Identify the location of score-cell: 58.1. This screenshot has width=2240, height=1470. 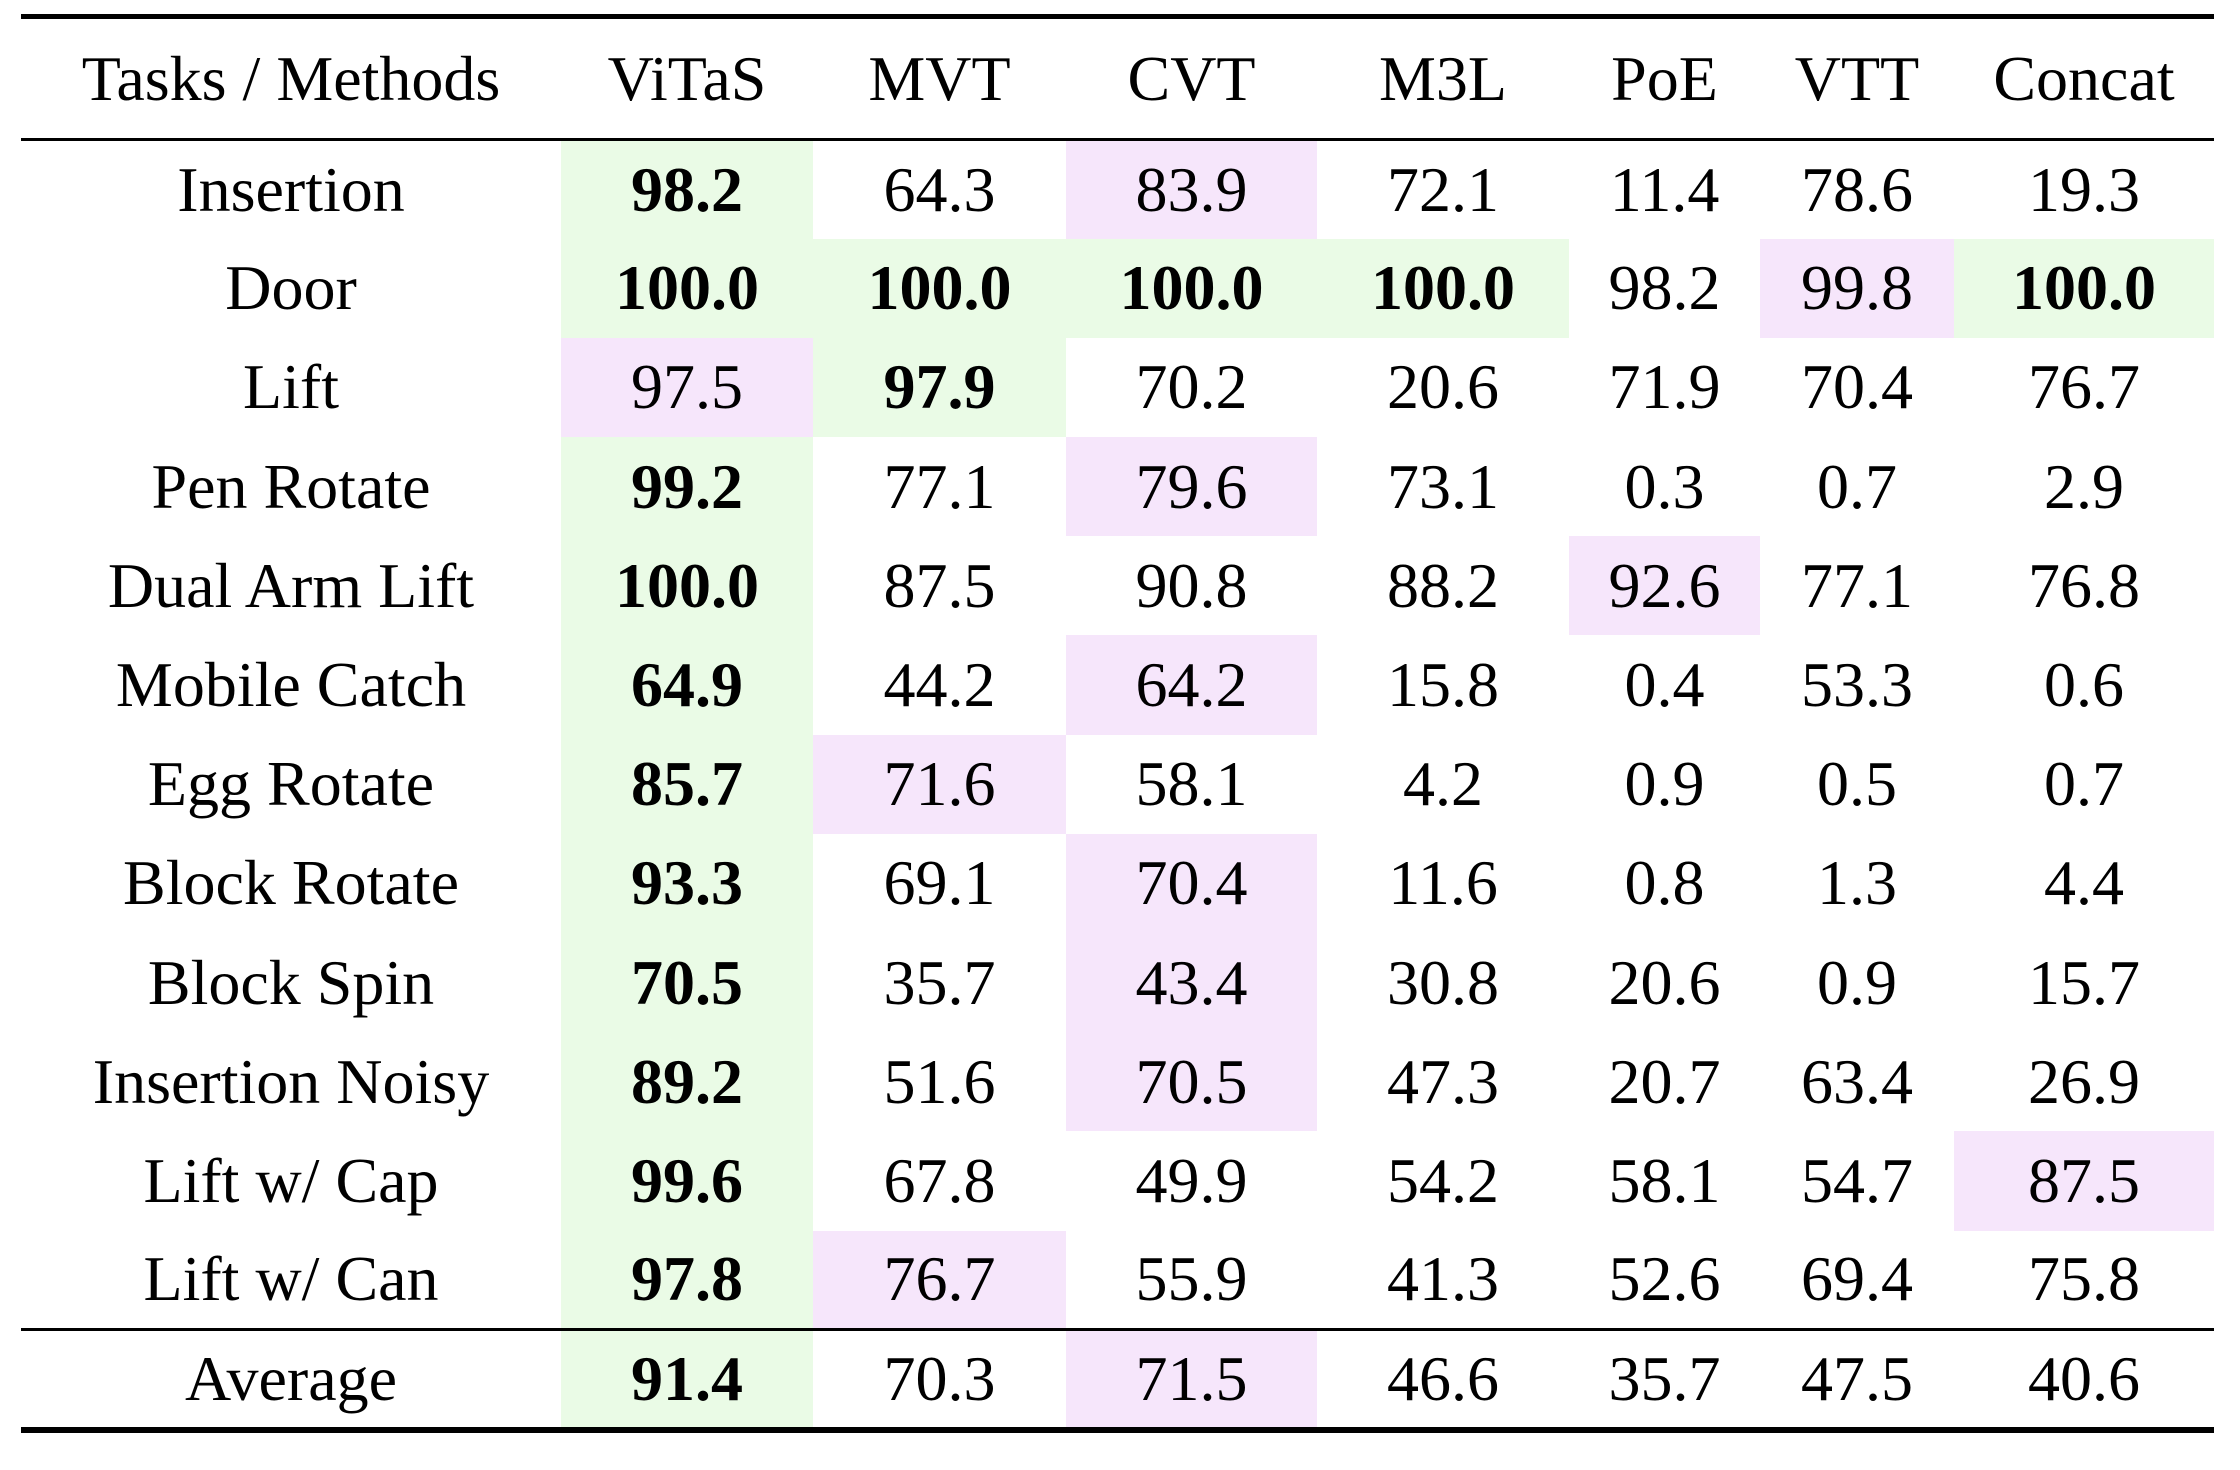
(1191, 784).